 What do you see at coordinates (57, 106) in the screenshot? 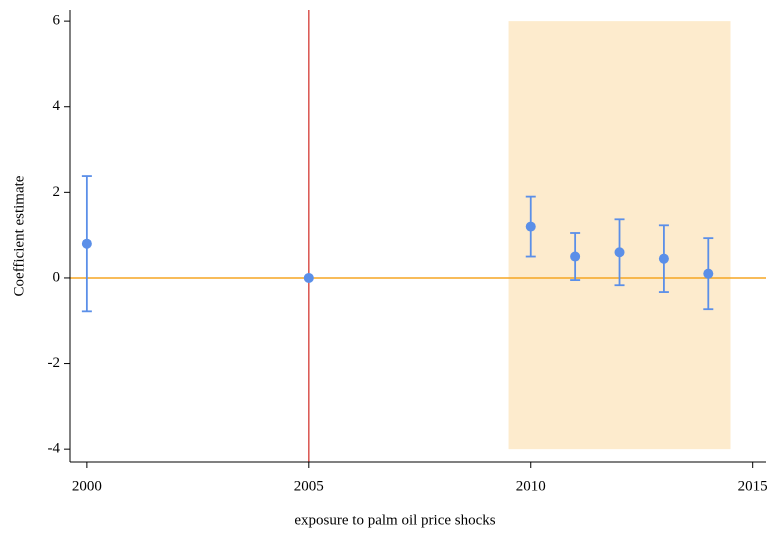
I see `y-tick-label: 4` at bounding box center [57, 106].